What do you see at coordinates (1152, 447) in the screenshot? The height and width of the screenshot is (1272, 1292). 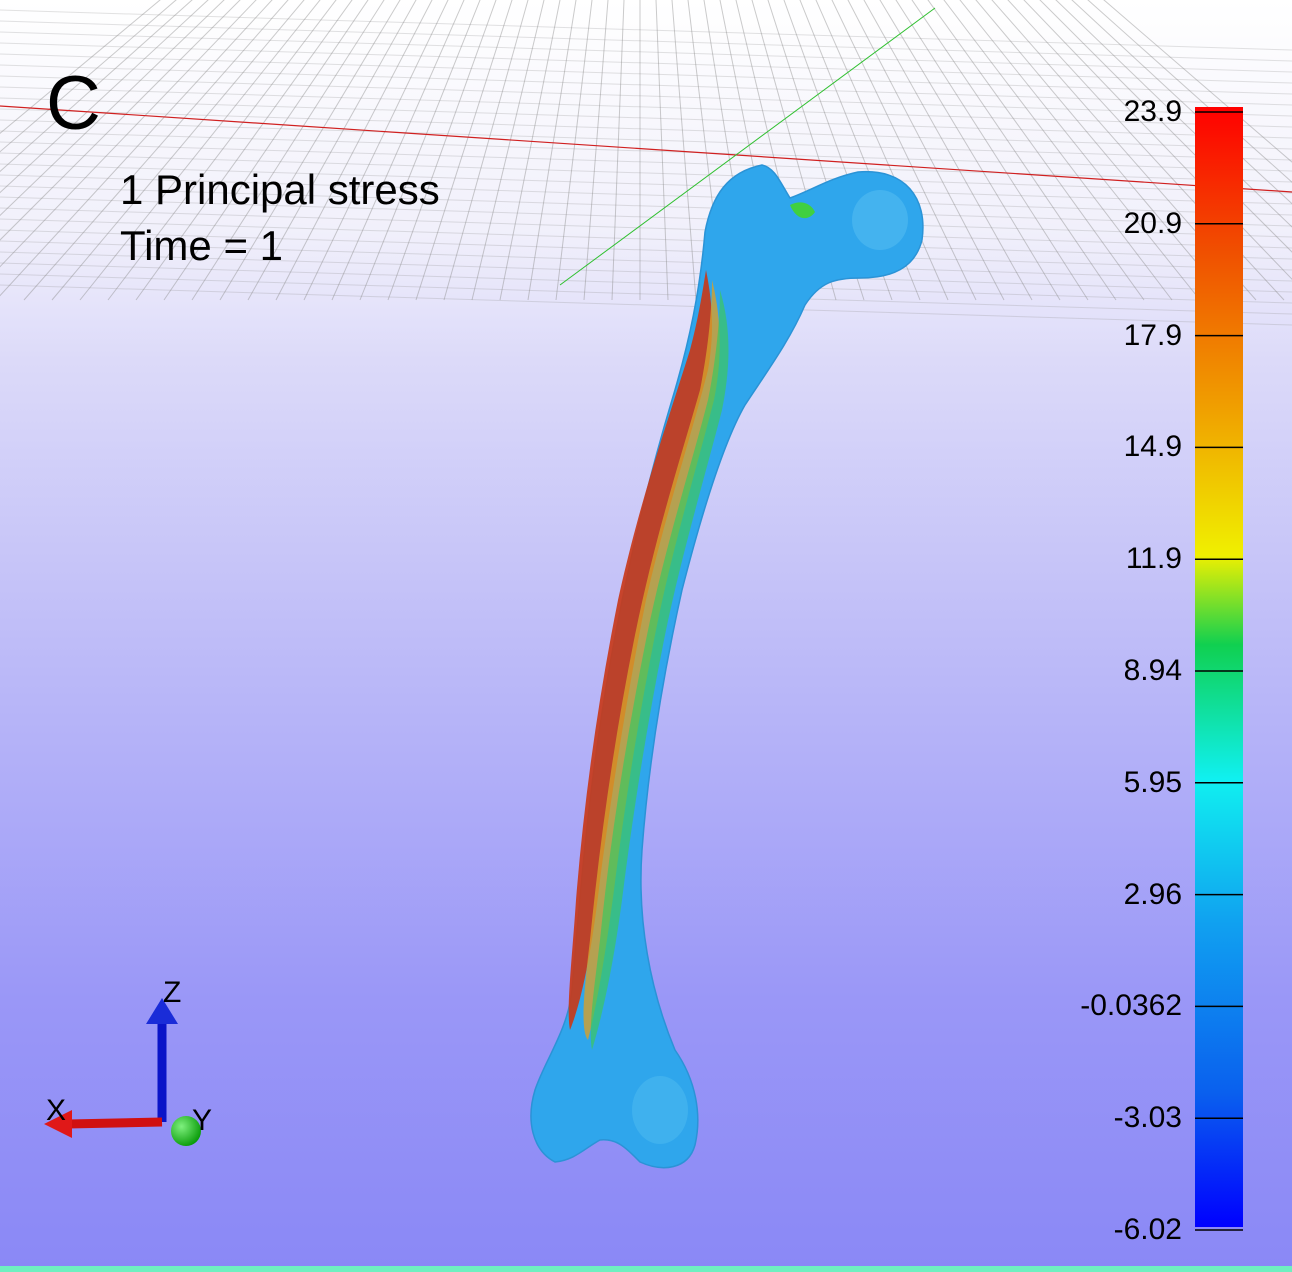 I see `color-bar-tick-label: 14.9` at bounding box center [1152, 447].